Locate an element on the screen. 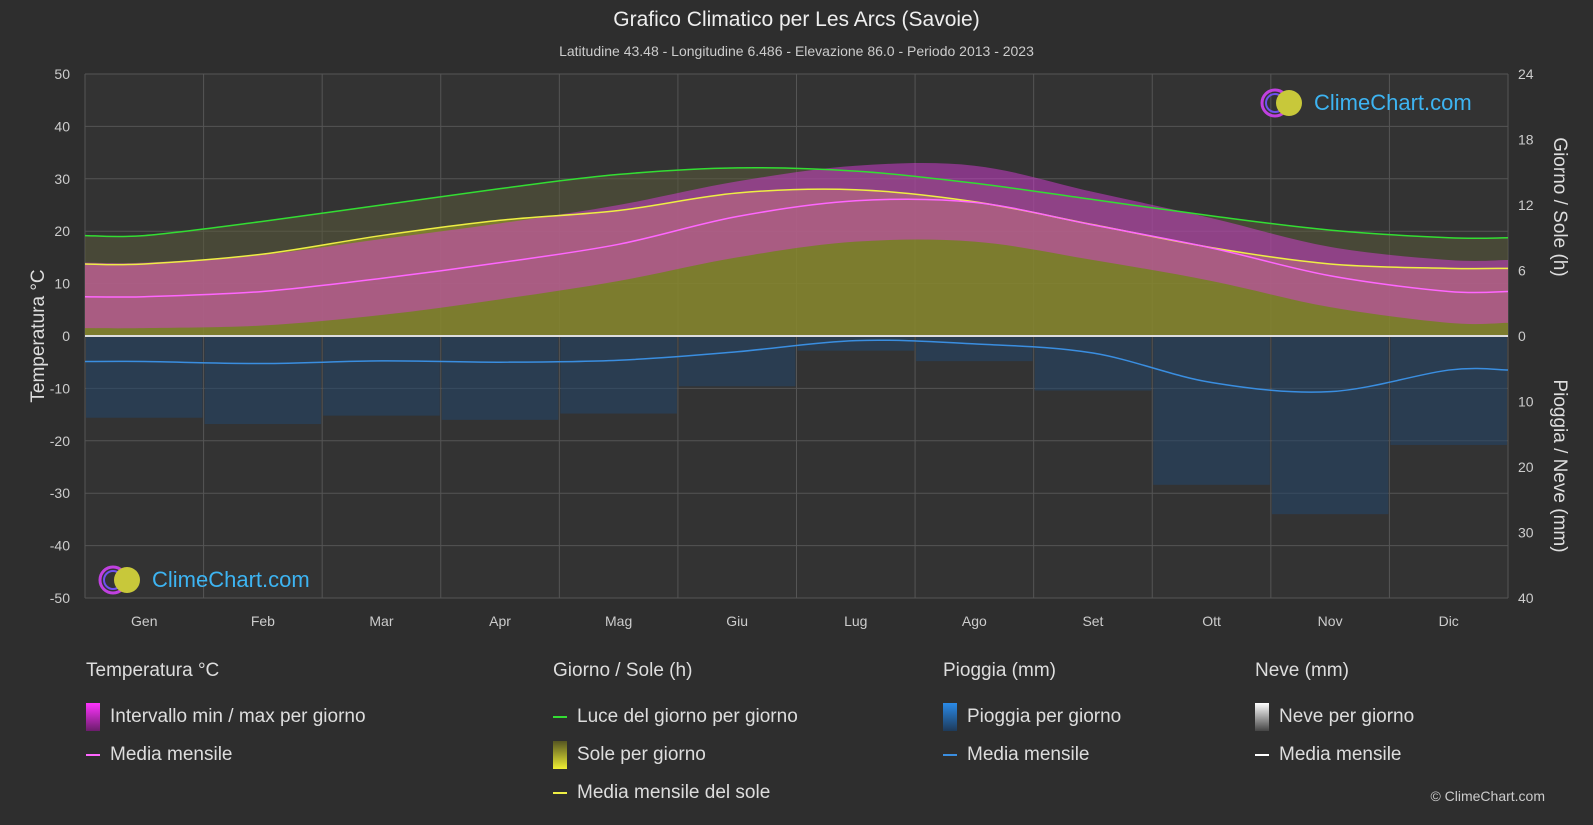  left-tick-label: 0 is located at coordinates (66, 336).